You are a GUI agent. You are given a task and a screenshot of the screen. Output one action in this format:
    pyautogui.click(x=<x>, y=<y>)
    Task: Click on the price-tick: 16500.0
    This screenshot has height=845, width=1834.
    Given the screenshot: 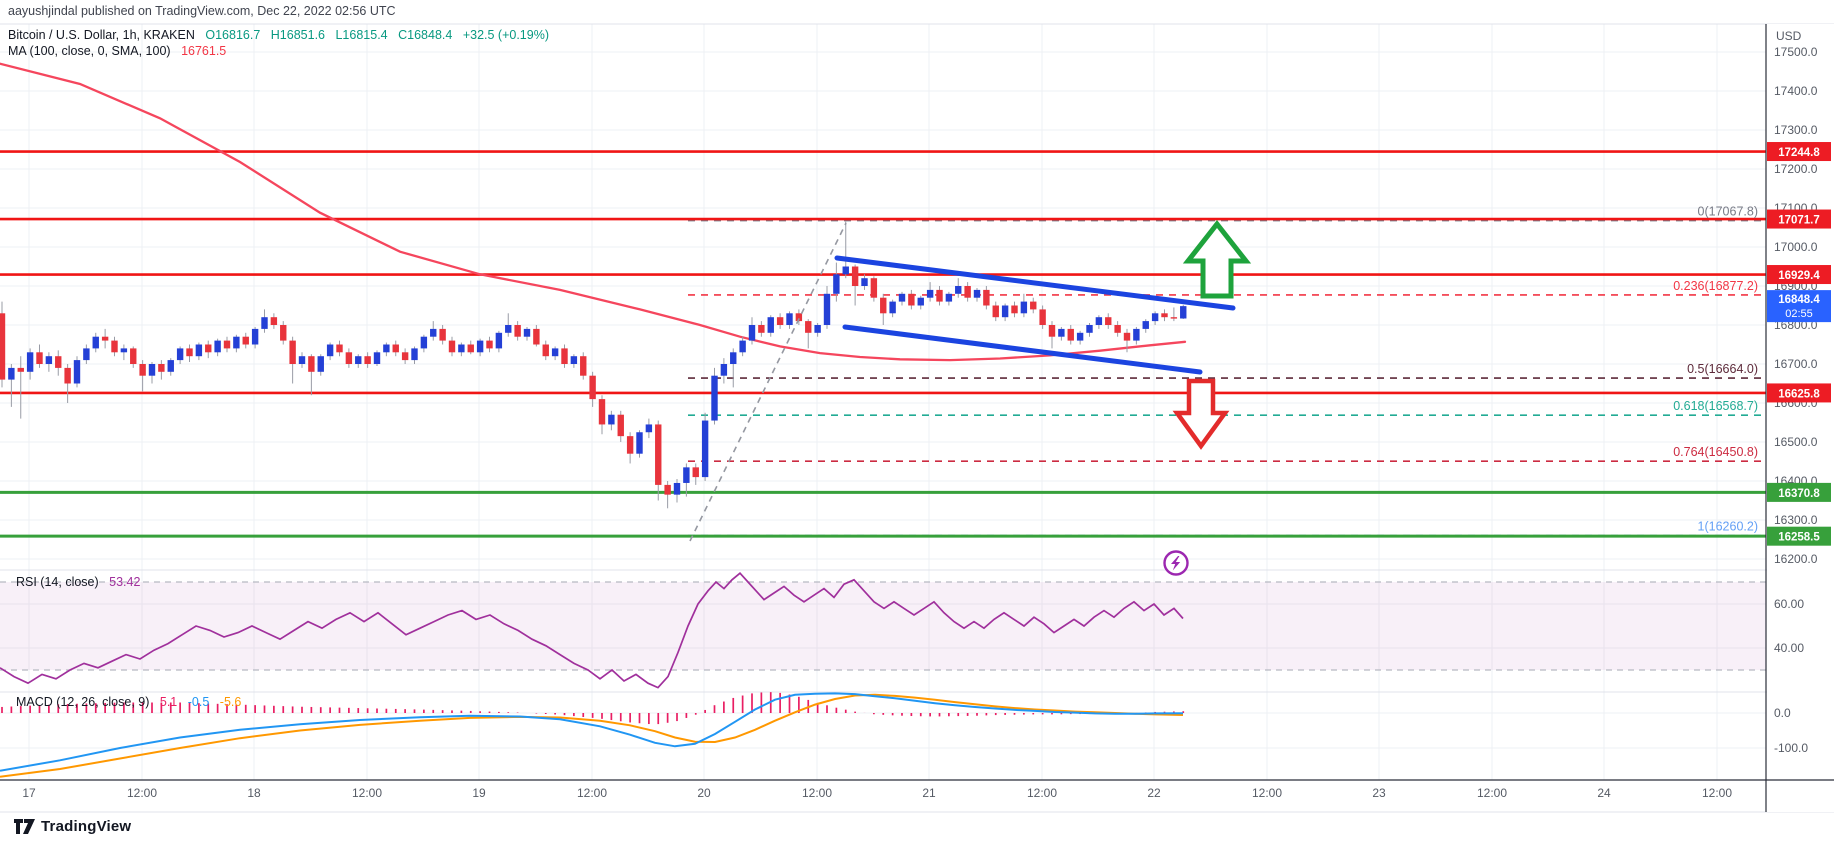 What is the action you would take?
    pyautogui.click(x=1796, y=442)
    